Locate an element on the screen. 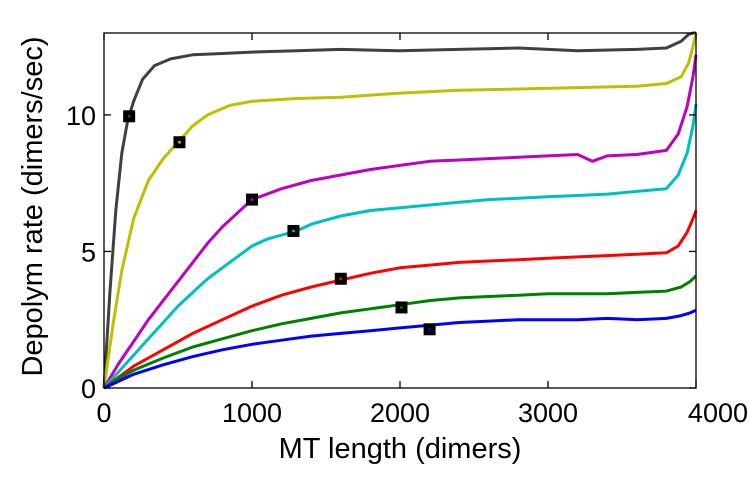 Image resolution: width=750 pixels, height=486 pixels. x-tick-label-3000: 3000 is located at coordinates (548, 413).